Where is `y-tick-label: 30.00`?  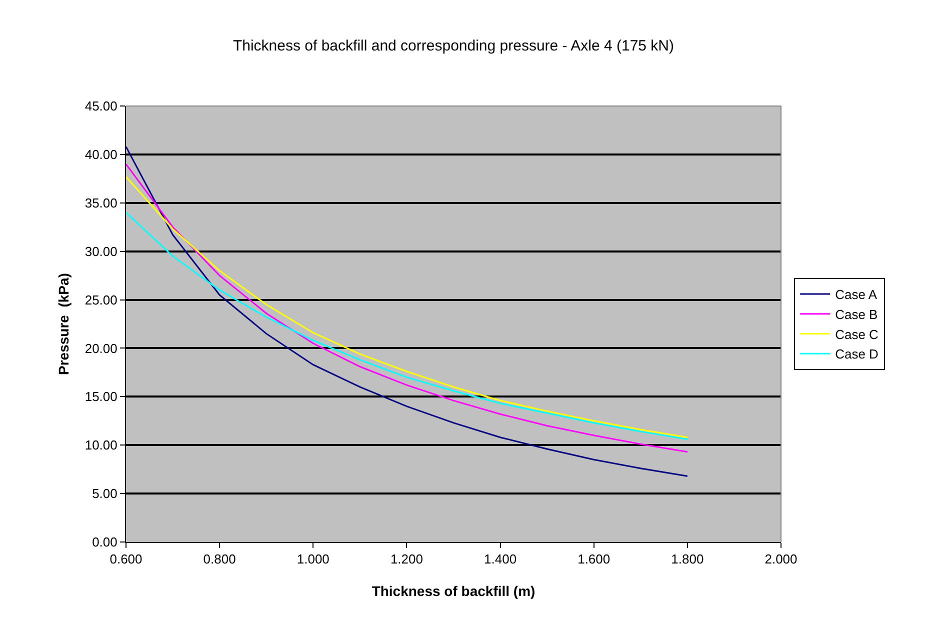 y-tick-label: 30.00 is located at coordinates (101, 251).